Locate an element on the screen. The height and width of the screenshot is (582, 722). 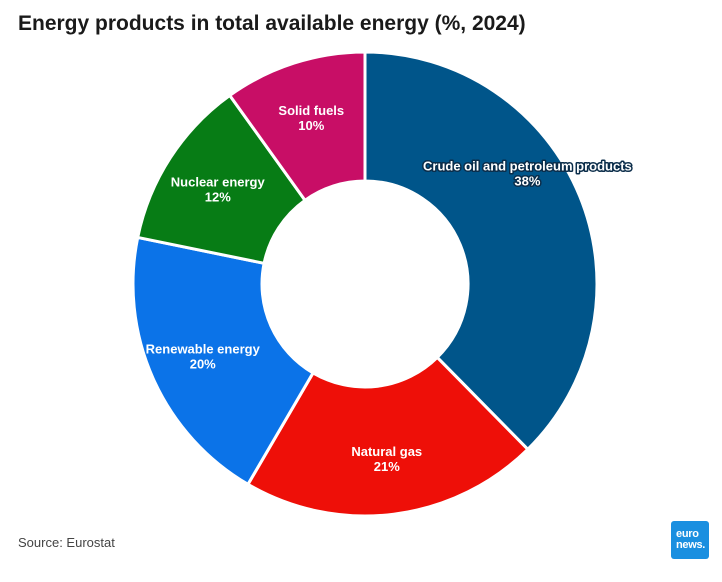
euronews-logo: euro news. is located at coordinates (690, 540).